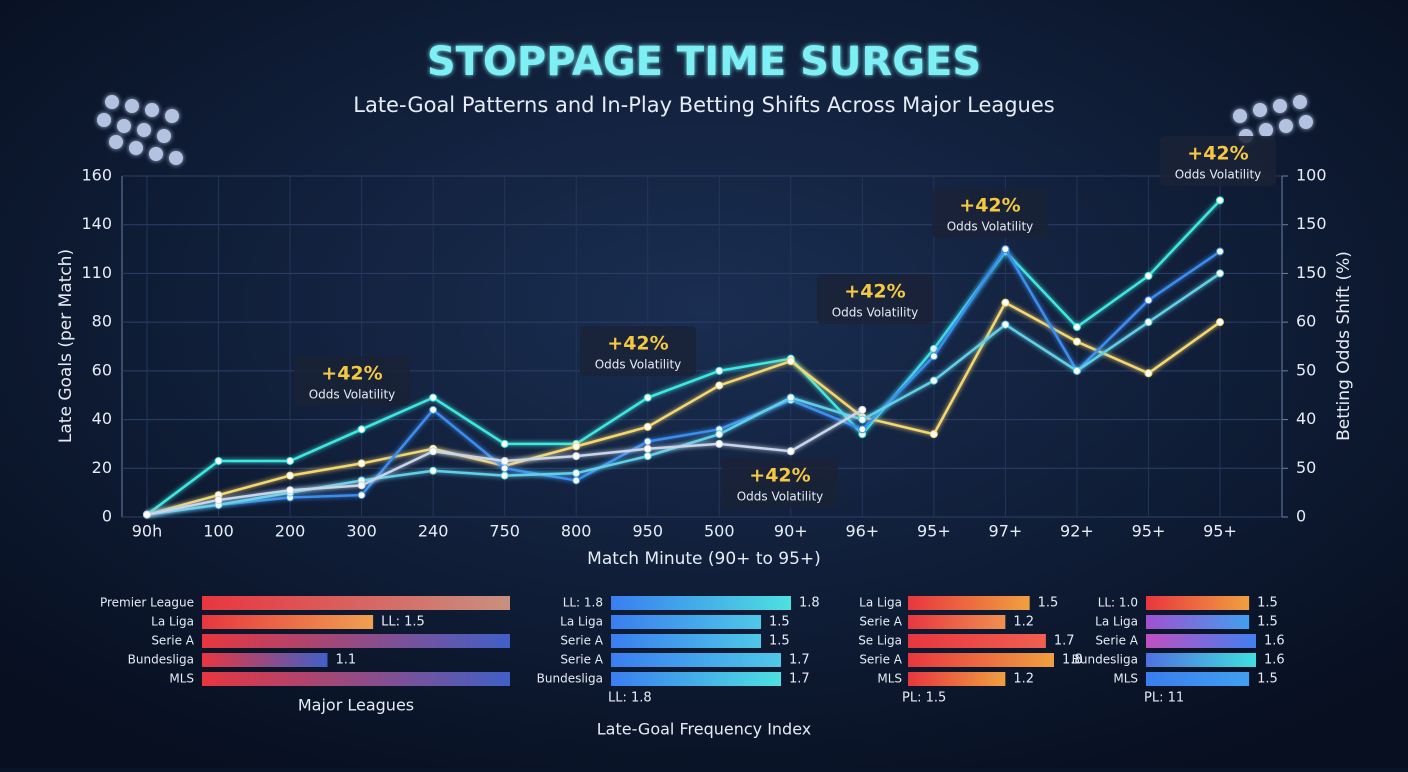  I want to click on value-label: 1.8, so click(1072, 660).